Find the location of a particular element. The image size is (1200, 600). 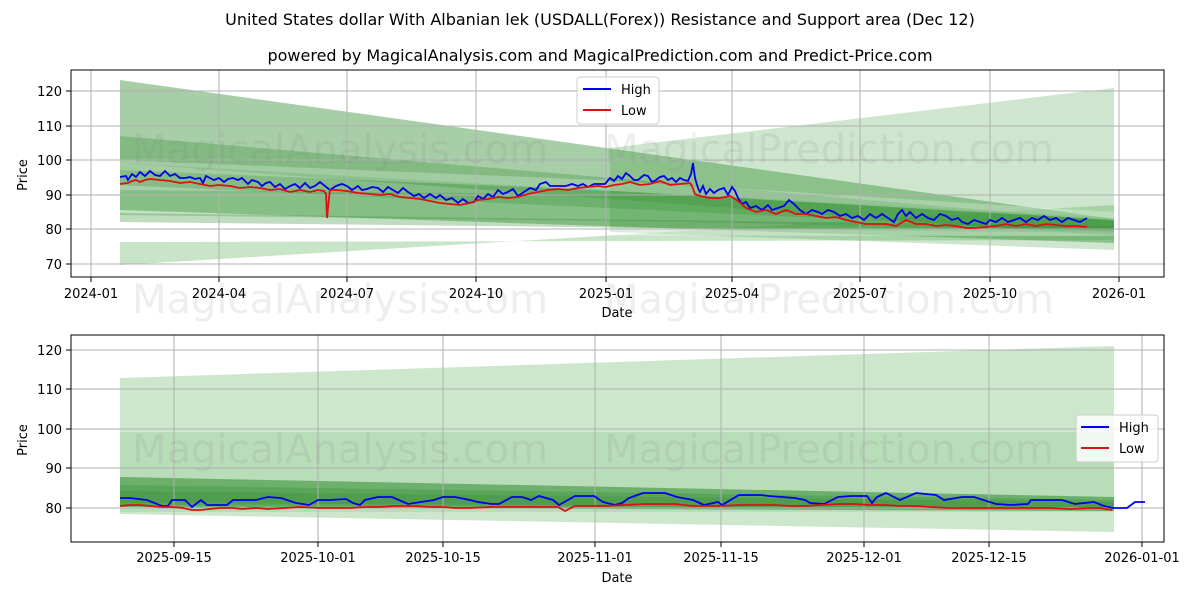

x-tick-label: 2025-10-01 is located at coordinates (318, 558).